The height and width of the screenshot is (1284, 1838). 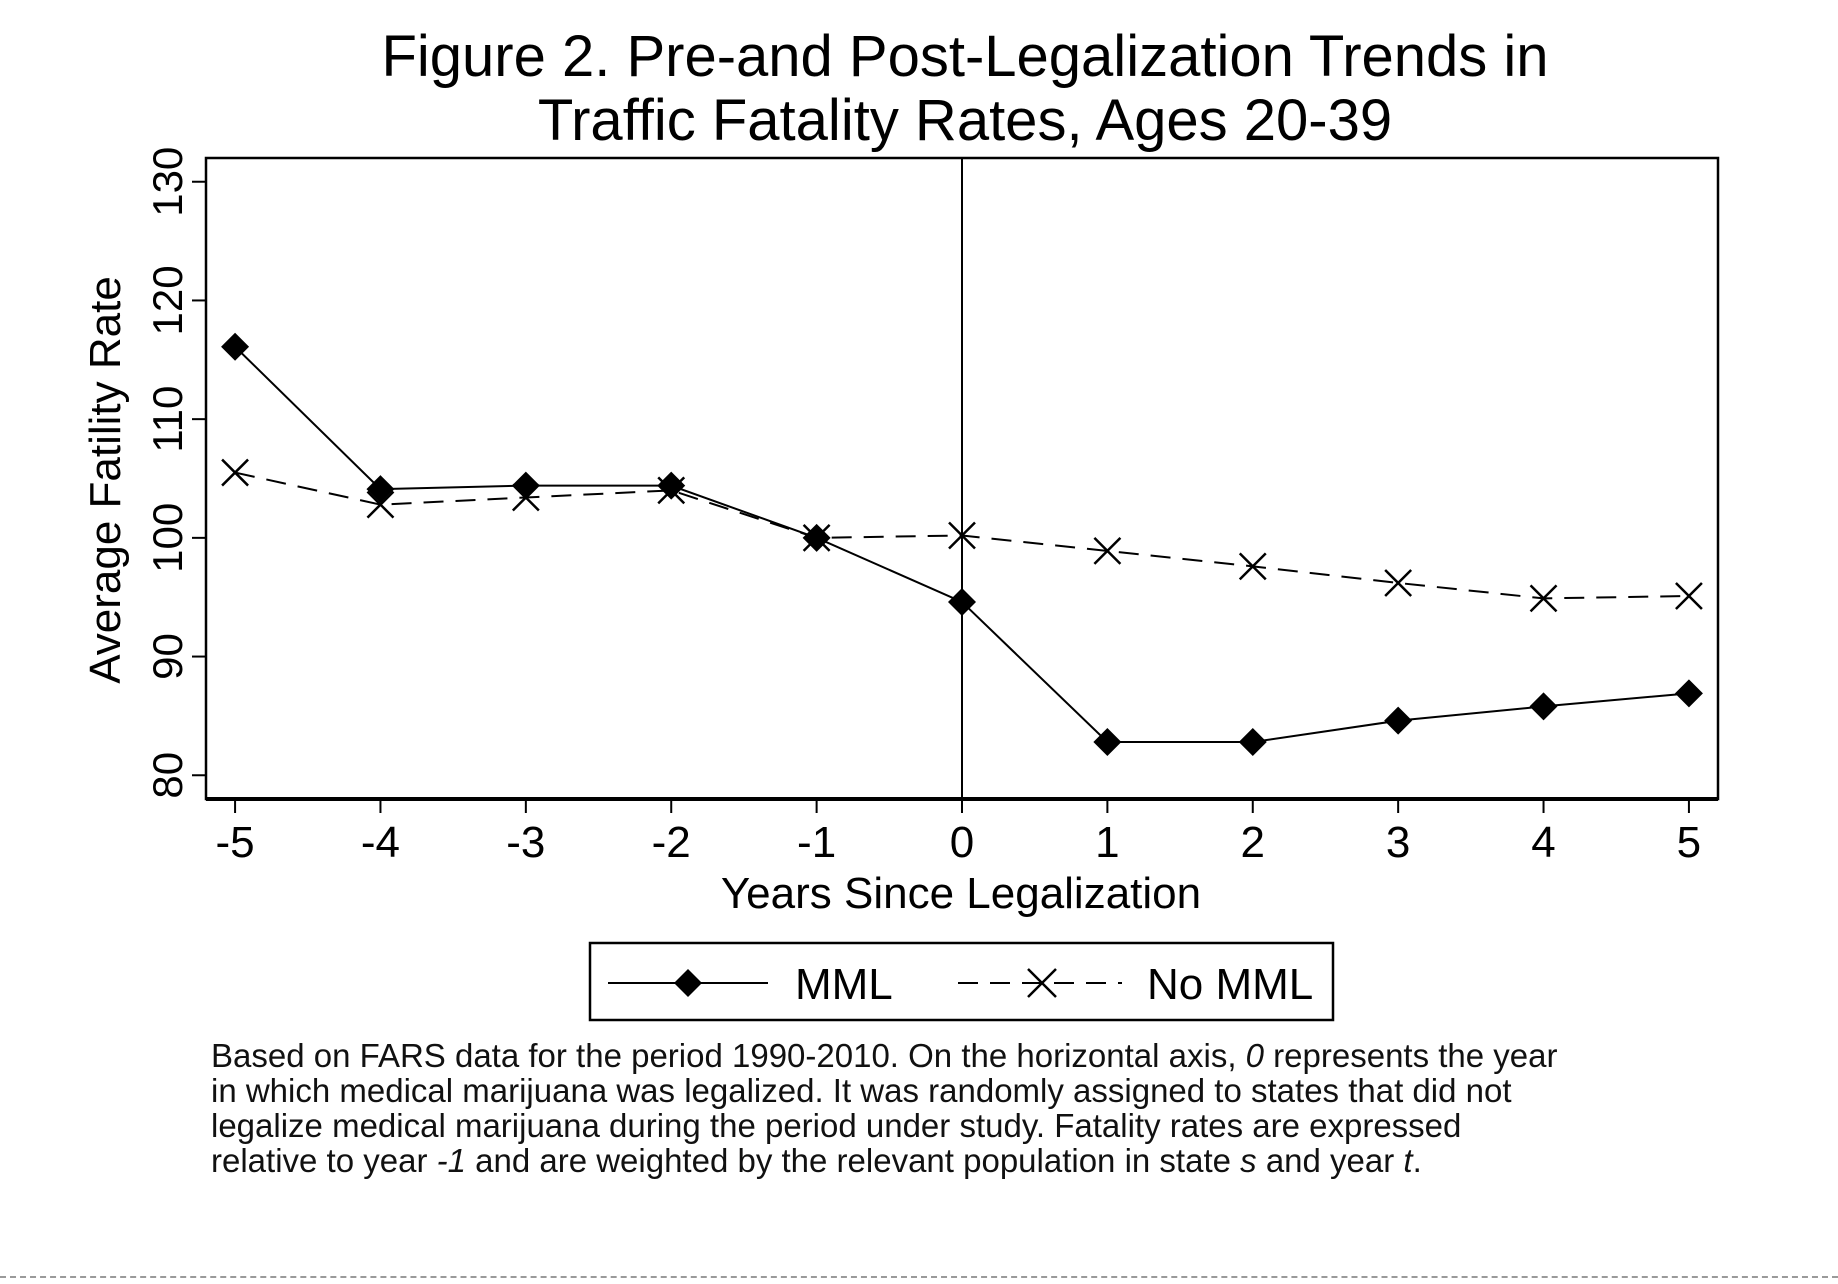 I want to click on y-axis: 80 90 100 110 120 130, so click(x=175, y=473).